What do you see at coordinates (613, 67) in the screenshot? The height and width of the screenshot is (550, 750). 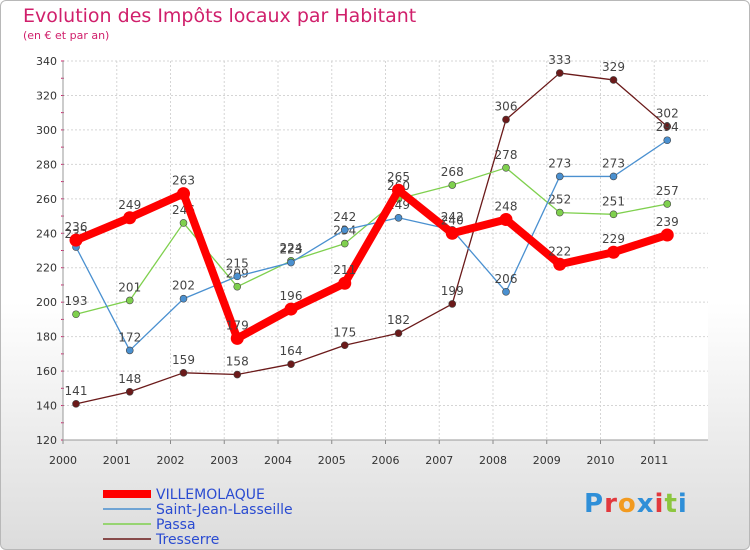 I see `data-label: 329` at bounding box center [613, 67].